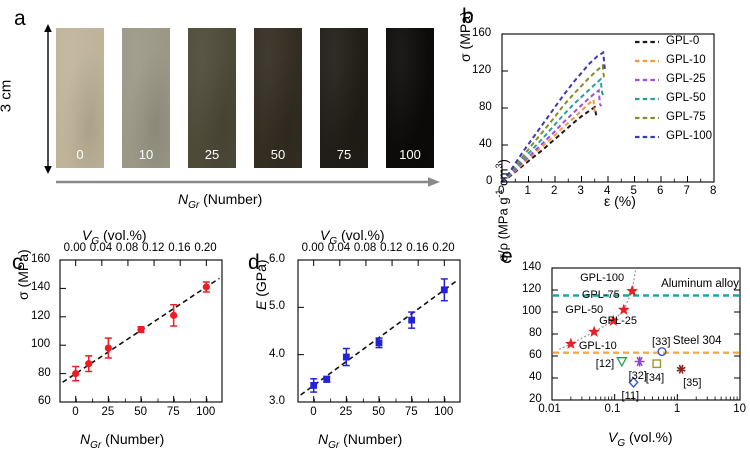 Image resolution: width=750 pixels, height=454 pixels. I want to click on tick-label: Steel 304, so click(697, 340).